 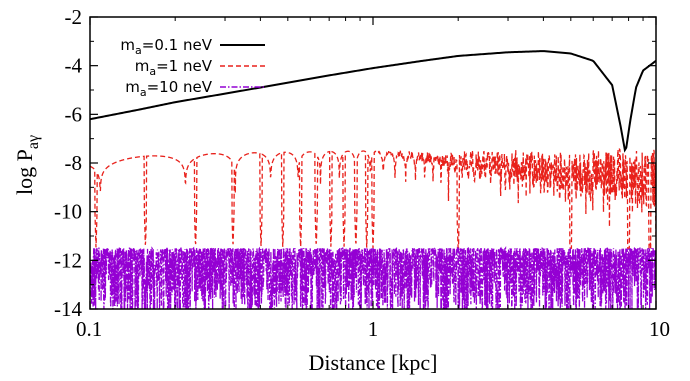 What do you see at coordinates (89, 329) in the screenshot?
I see `x-tick-label: 0.1` at bounding box center [89, 329].